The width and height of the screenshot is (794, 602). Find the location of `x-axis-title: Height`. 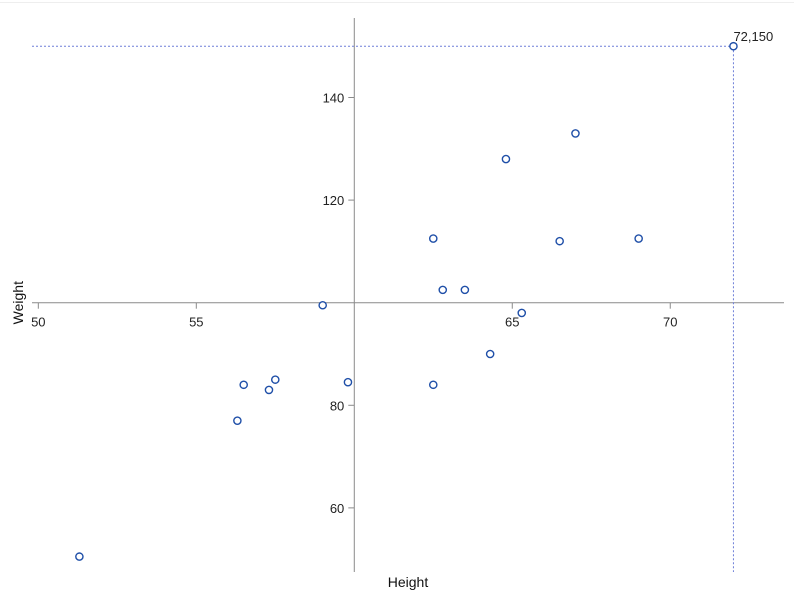

x-axis-title: Height is located at coordinates (408, 582).